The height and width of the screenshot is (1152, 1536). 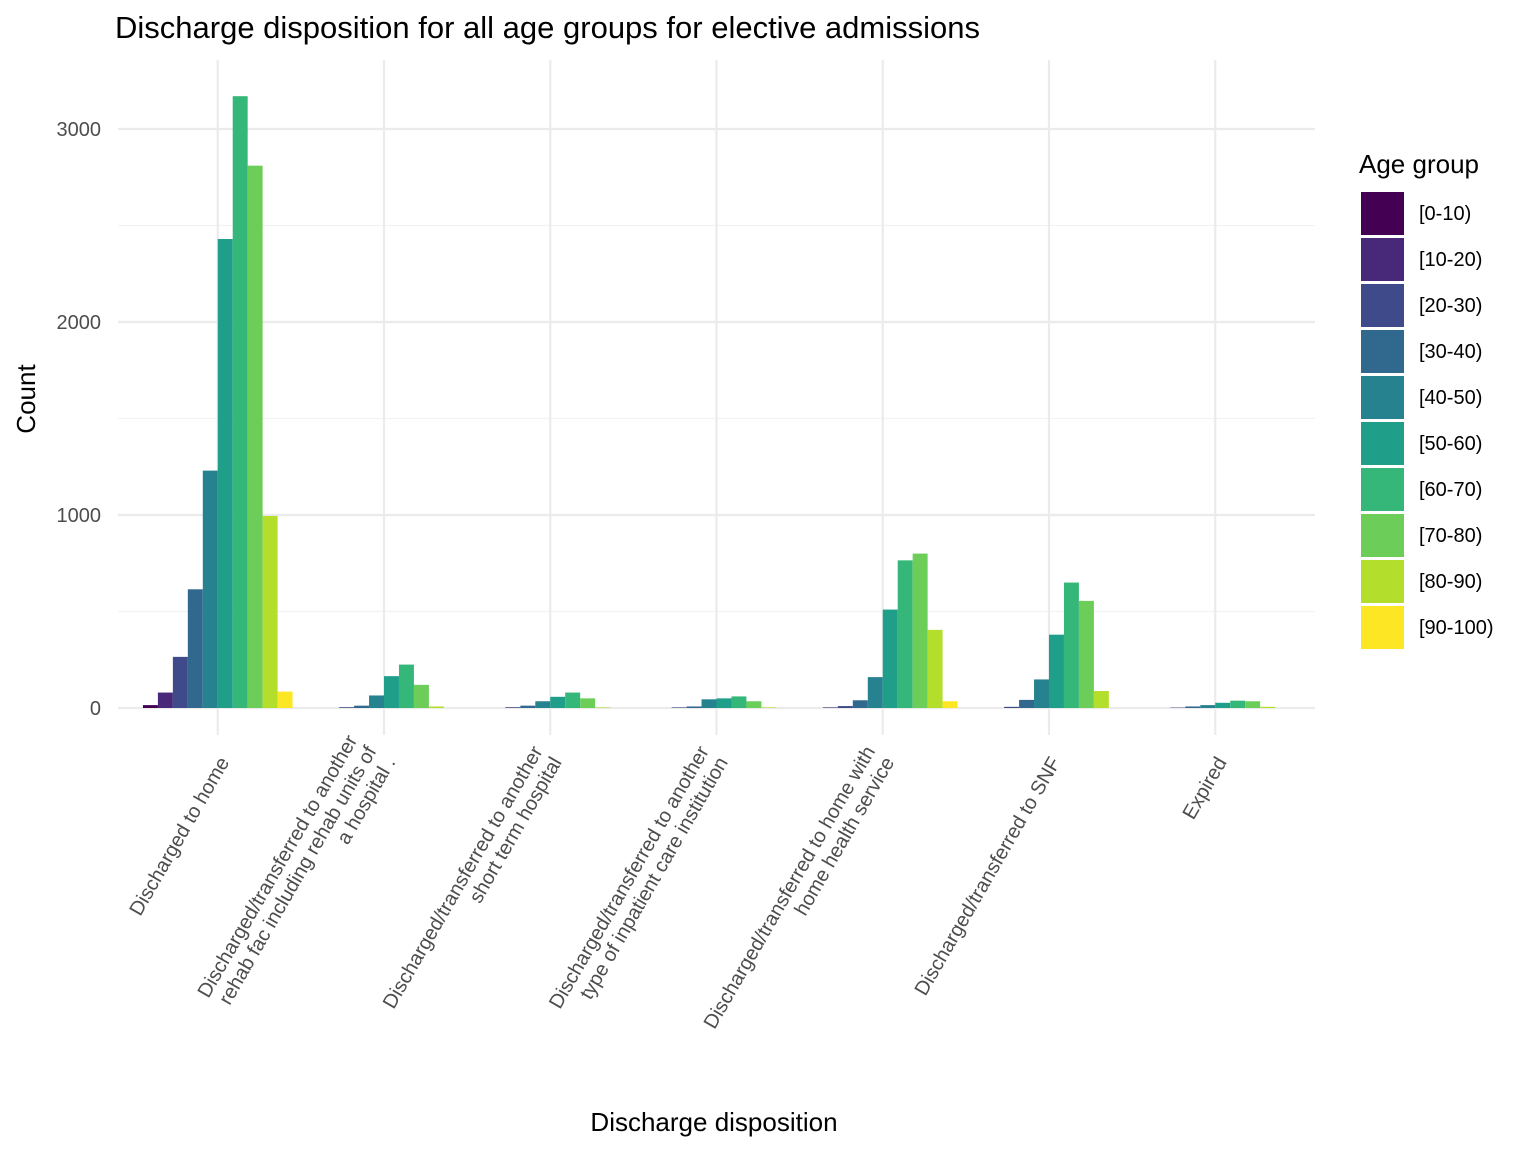 I want to click on x-axis-title: Discharge disposition, so click(x=713, y=1122).